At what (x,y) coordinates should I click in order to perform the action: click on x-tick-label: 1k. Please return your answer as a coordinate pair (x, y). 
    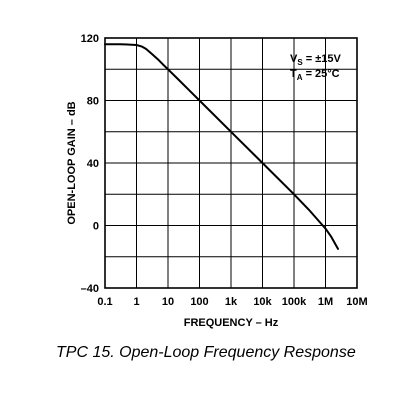
    Looking at the image, I should click on (231, 302).